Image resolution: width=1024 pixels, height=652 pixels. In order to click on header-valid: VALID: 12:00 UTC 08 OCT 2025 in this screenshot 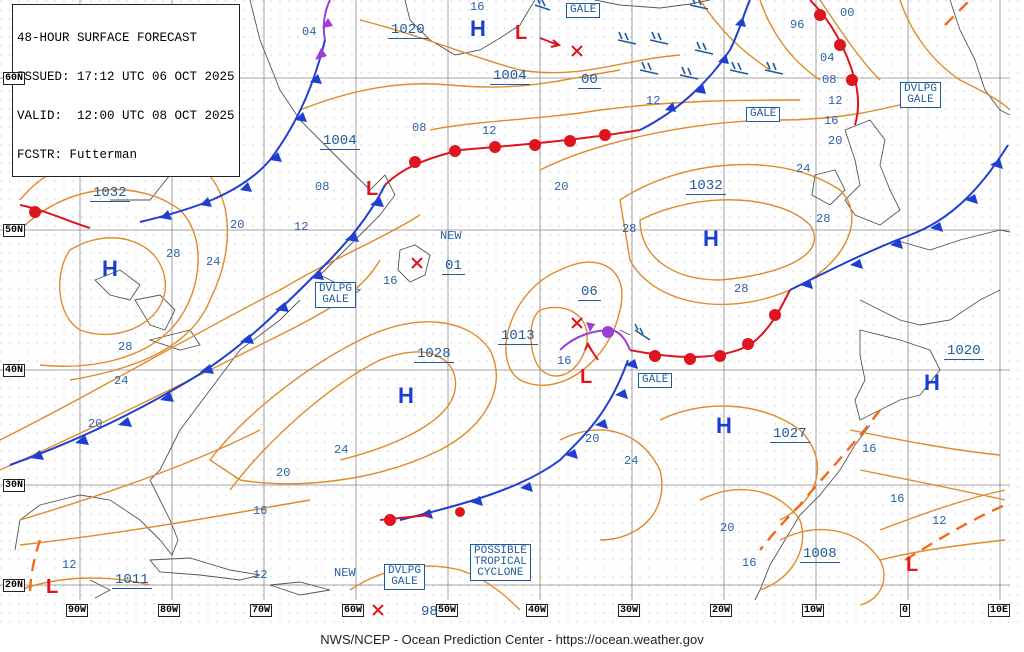, I will do `click(126, 116)`.